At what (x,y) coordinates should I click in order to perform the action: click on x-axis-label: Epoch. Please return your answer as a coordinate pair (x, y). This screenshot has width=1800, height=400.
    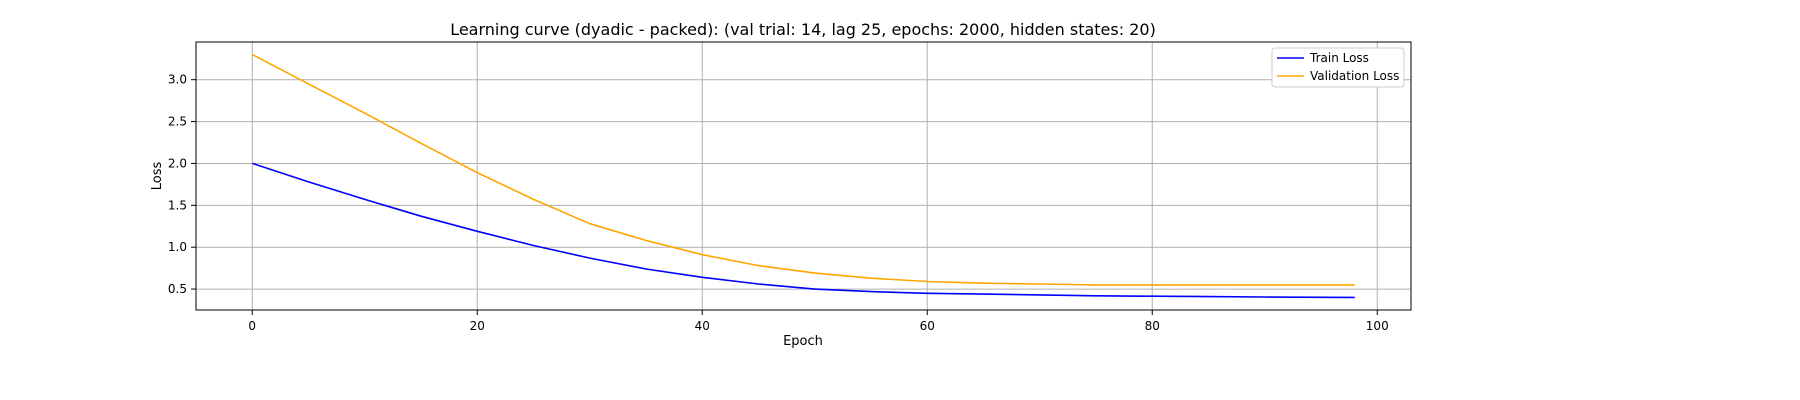
    Looking at the image, I should click on (803, 341).